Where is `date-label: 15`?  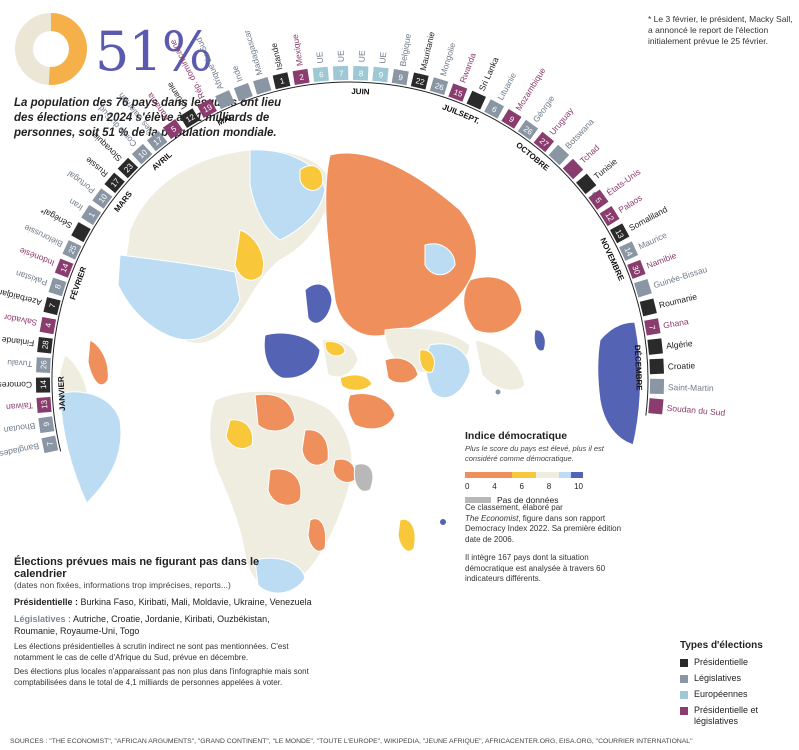 date-label: 15 is located at coordinates (458, 93).